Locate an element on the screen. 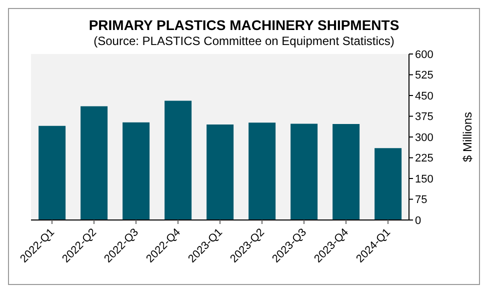  y-axis-title: $ Millions is located at coordinates (467, 137).